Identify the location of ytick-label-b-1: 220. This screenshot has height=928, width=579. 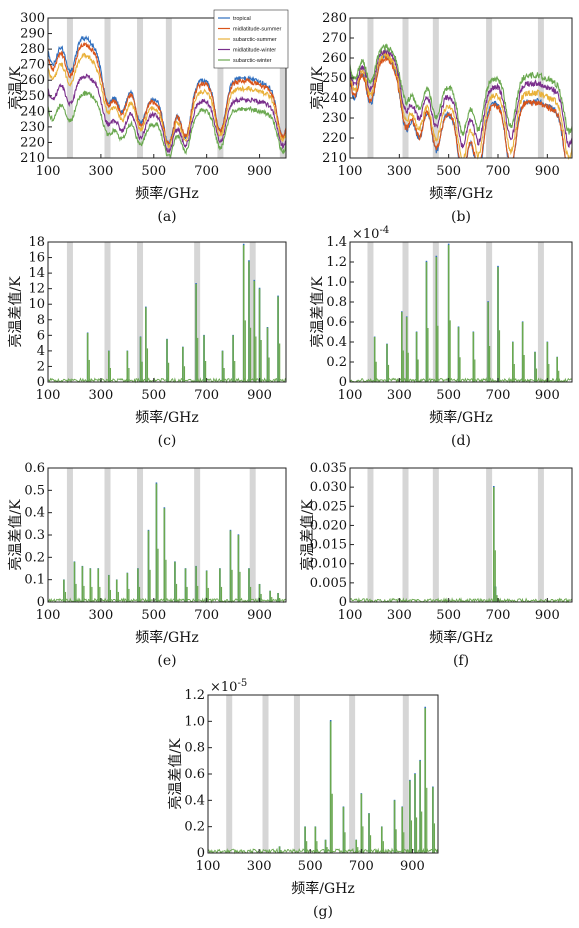
(334, 138).